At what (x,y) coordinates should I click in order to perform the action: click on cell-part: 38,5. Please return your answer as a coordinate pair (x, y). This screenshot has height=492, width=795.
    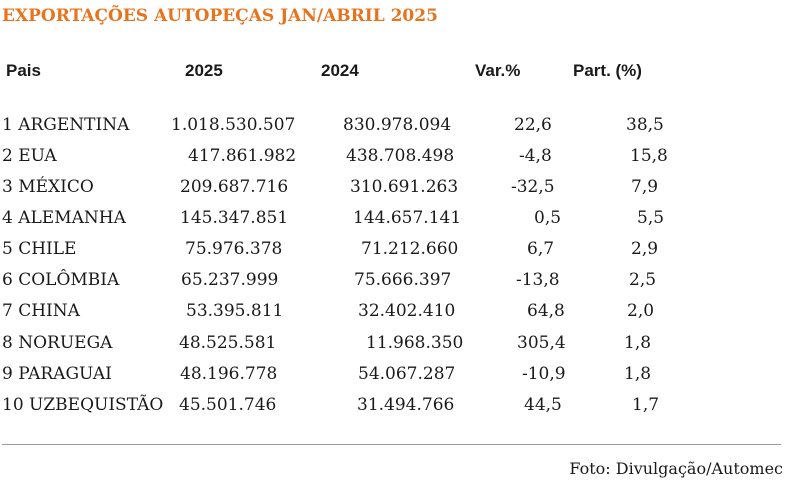
    Looking at the image, I should click on (645, 125).